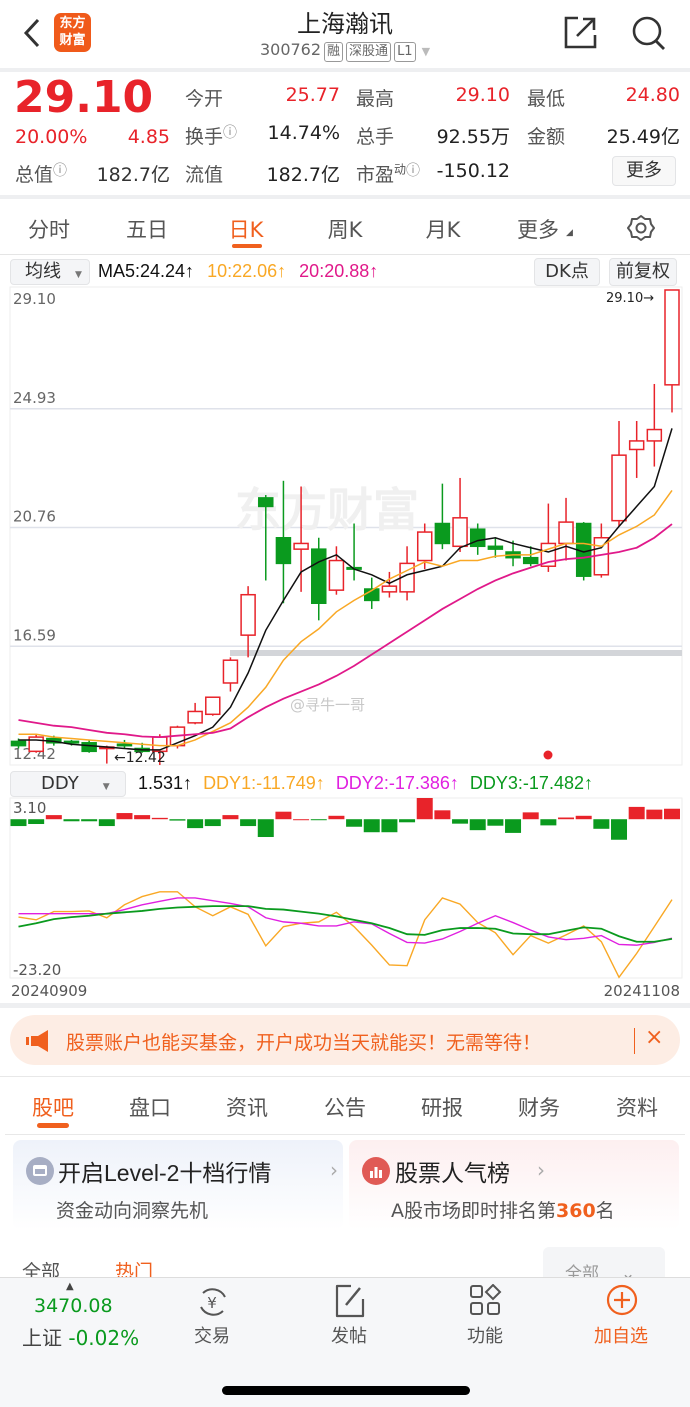 Image resolution: width=690 pixels, height=1407 pixels. Describe the element at coordinates (486, 1299) in the screenshot. I see `grid-apps-icon` at that location.